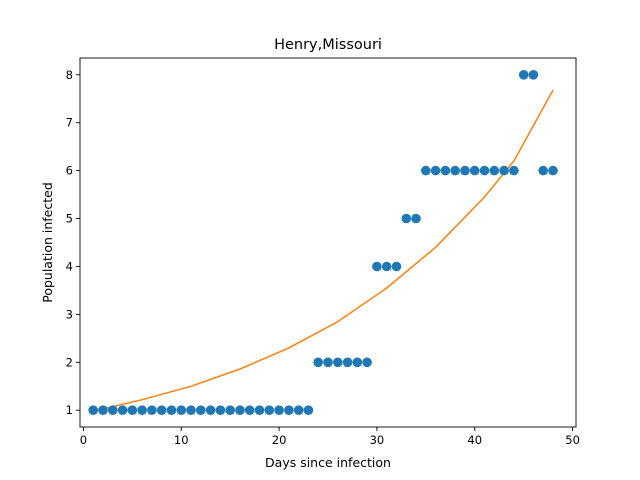 Image resolution: width=640 pixels, height=480 pixels. I want to click on y-tick-label: 2, so click(69, 362).